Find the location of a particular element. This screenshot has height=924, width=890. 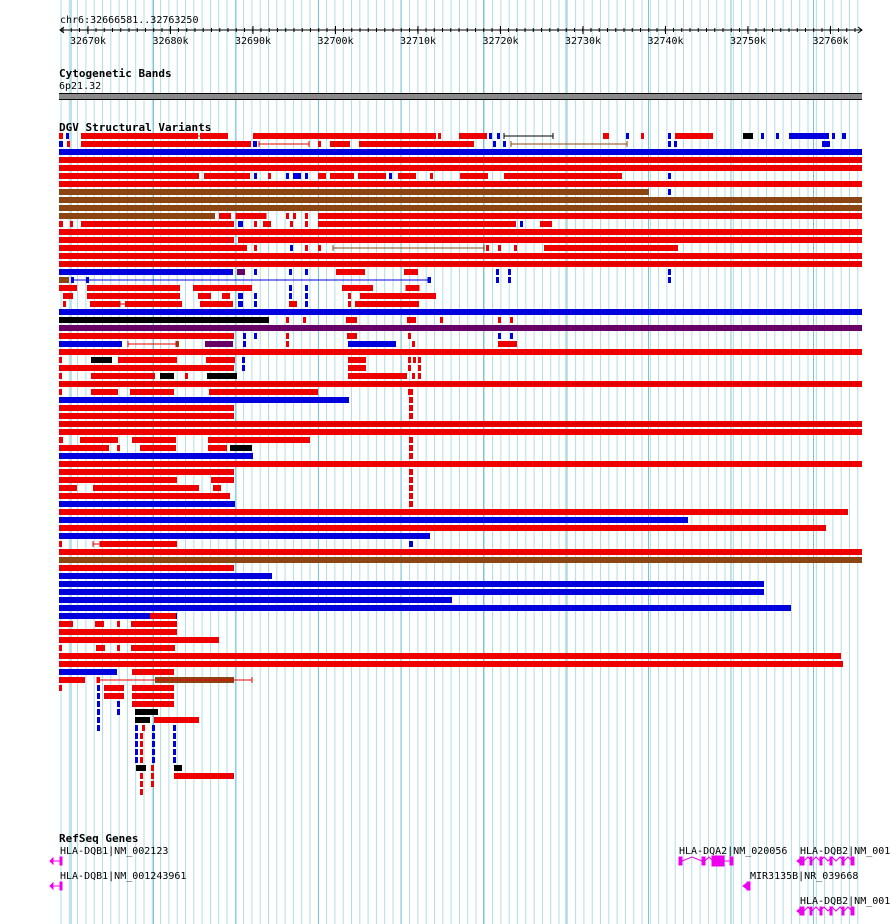

gene-label-hla-dqb1-nm-001243961: HLA-DQB1|NM_001243961 is located at coordinates (123, 876).